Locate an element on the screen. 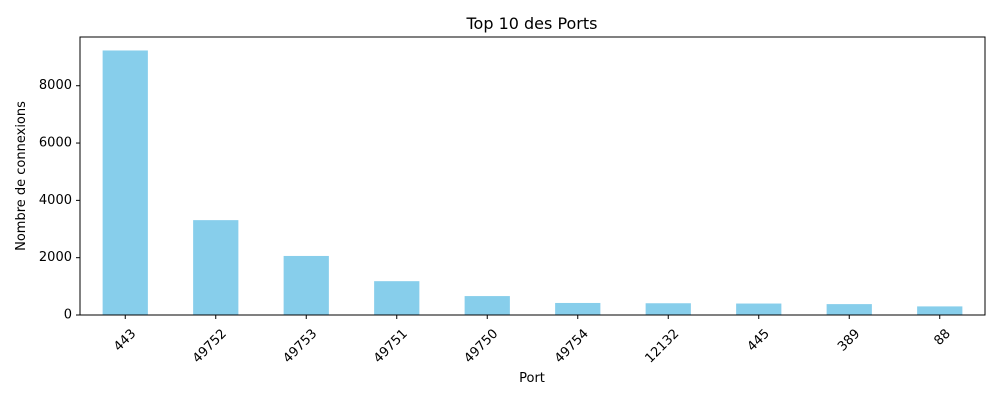  x-tick-label: 12132 is located at coordinates (662, 346).